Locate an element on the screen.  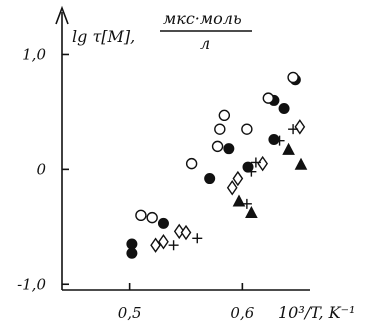
y-axis-arrow is located at coordinates (62, 15).